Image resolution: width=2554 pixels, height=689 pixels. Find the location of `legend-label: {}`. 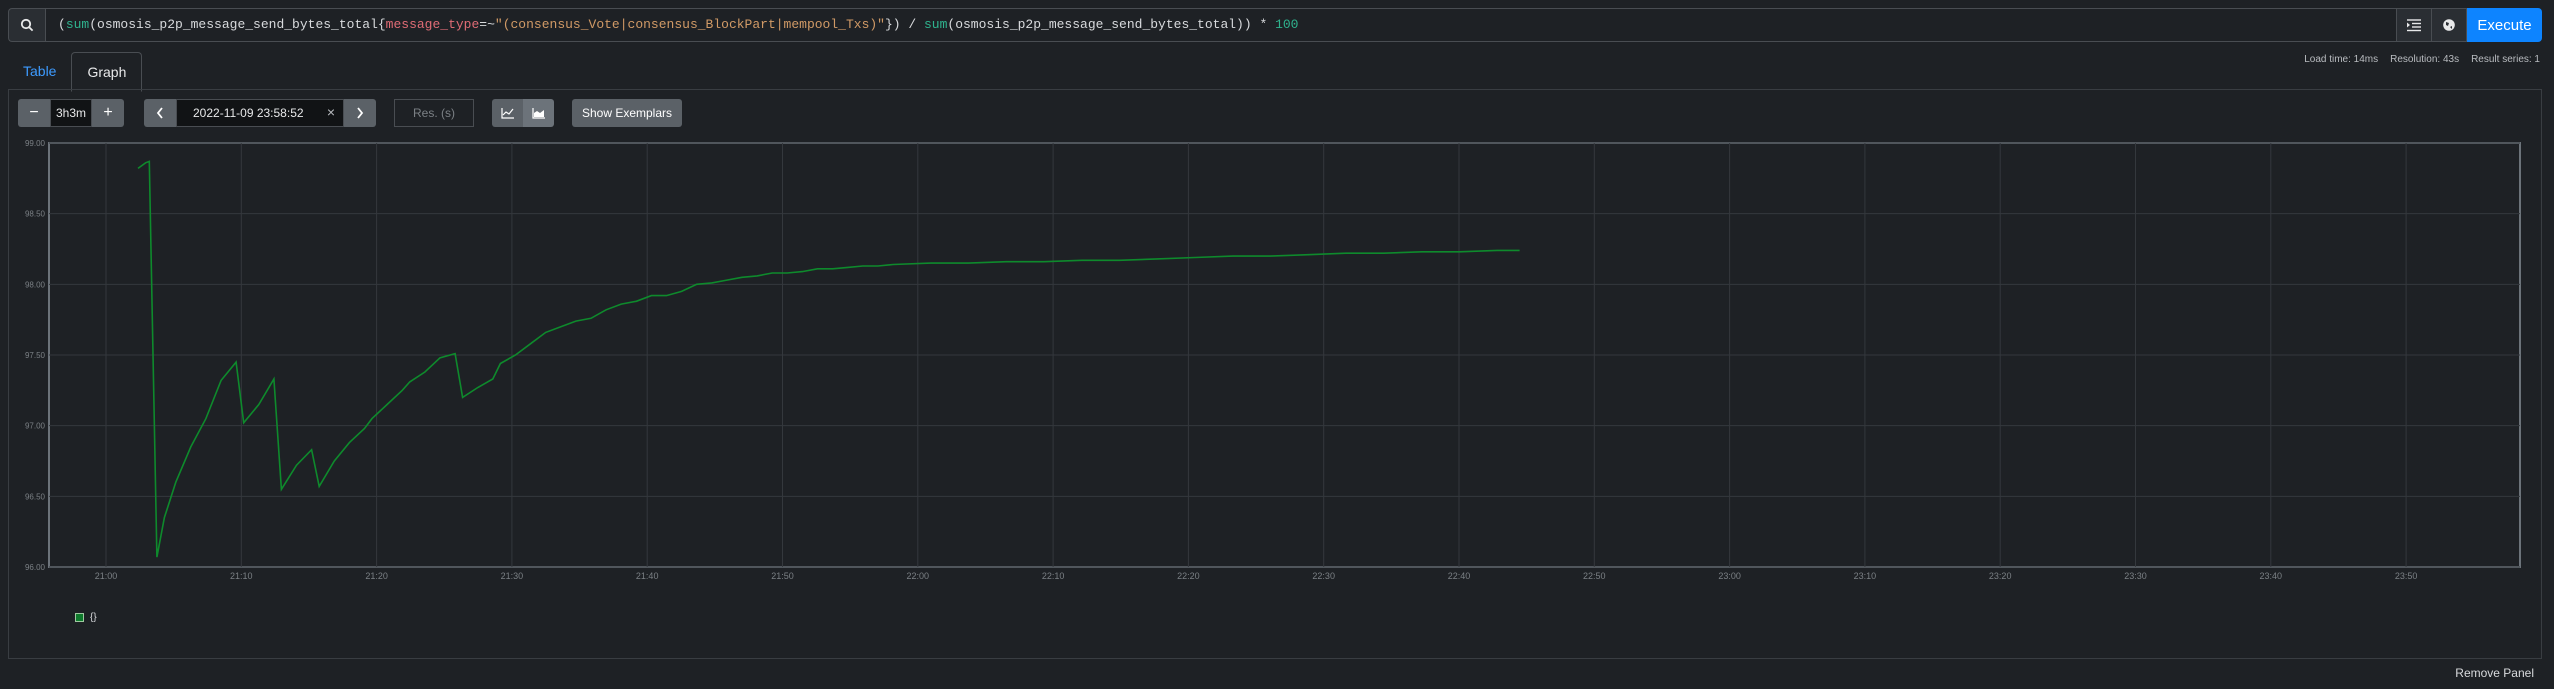

legend-label: {} is located at coordinates (93, 617).